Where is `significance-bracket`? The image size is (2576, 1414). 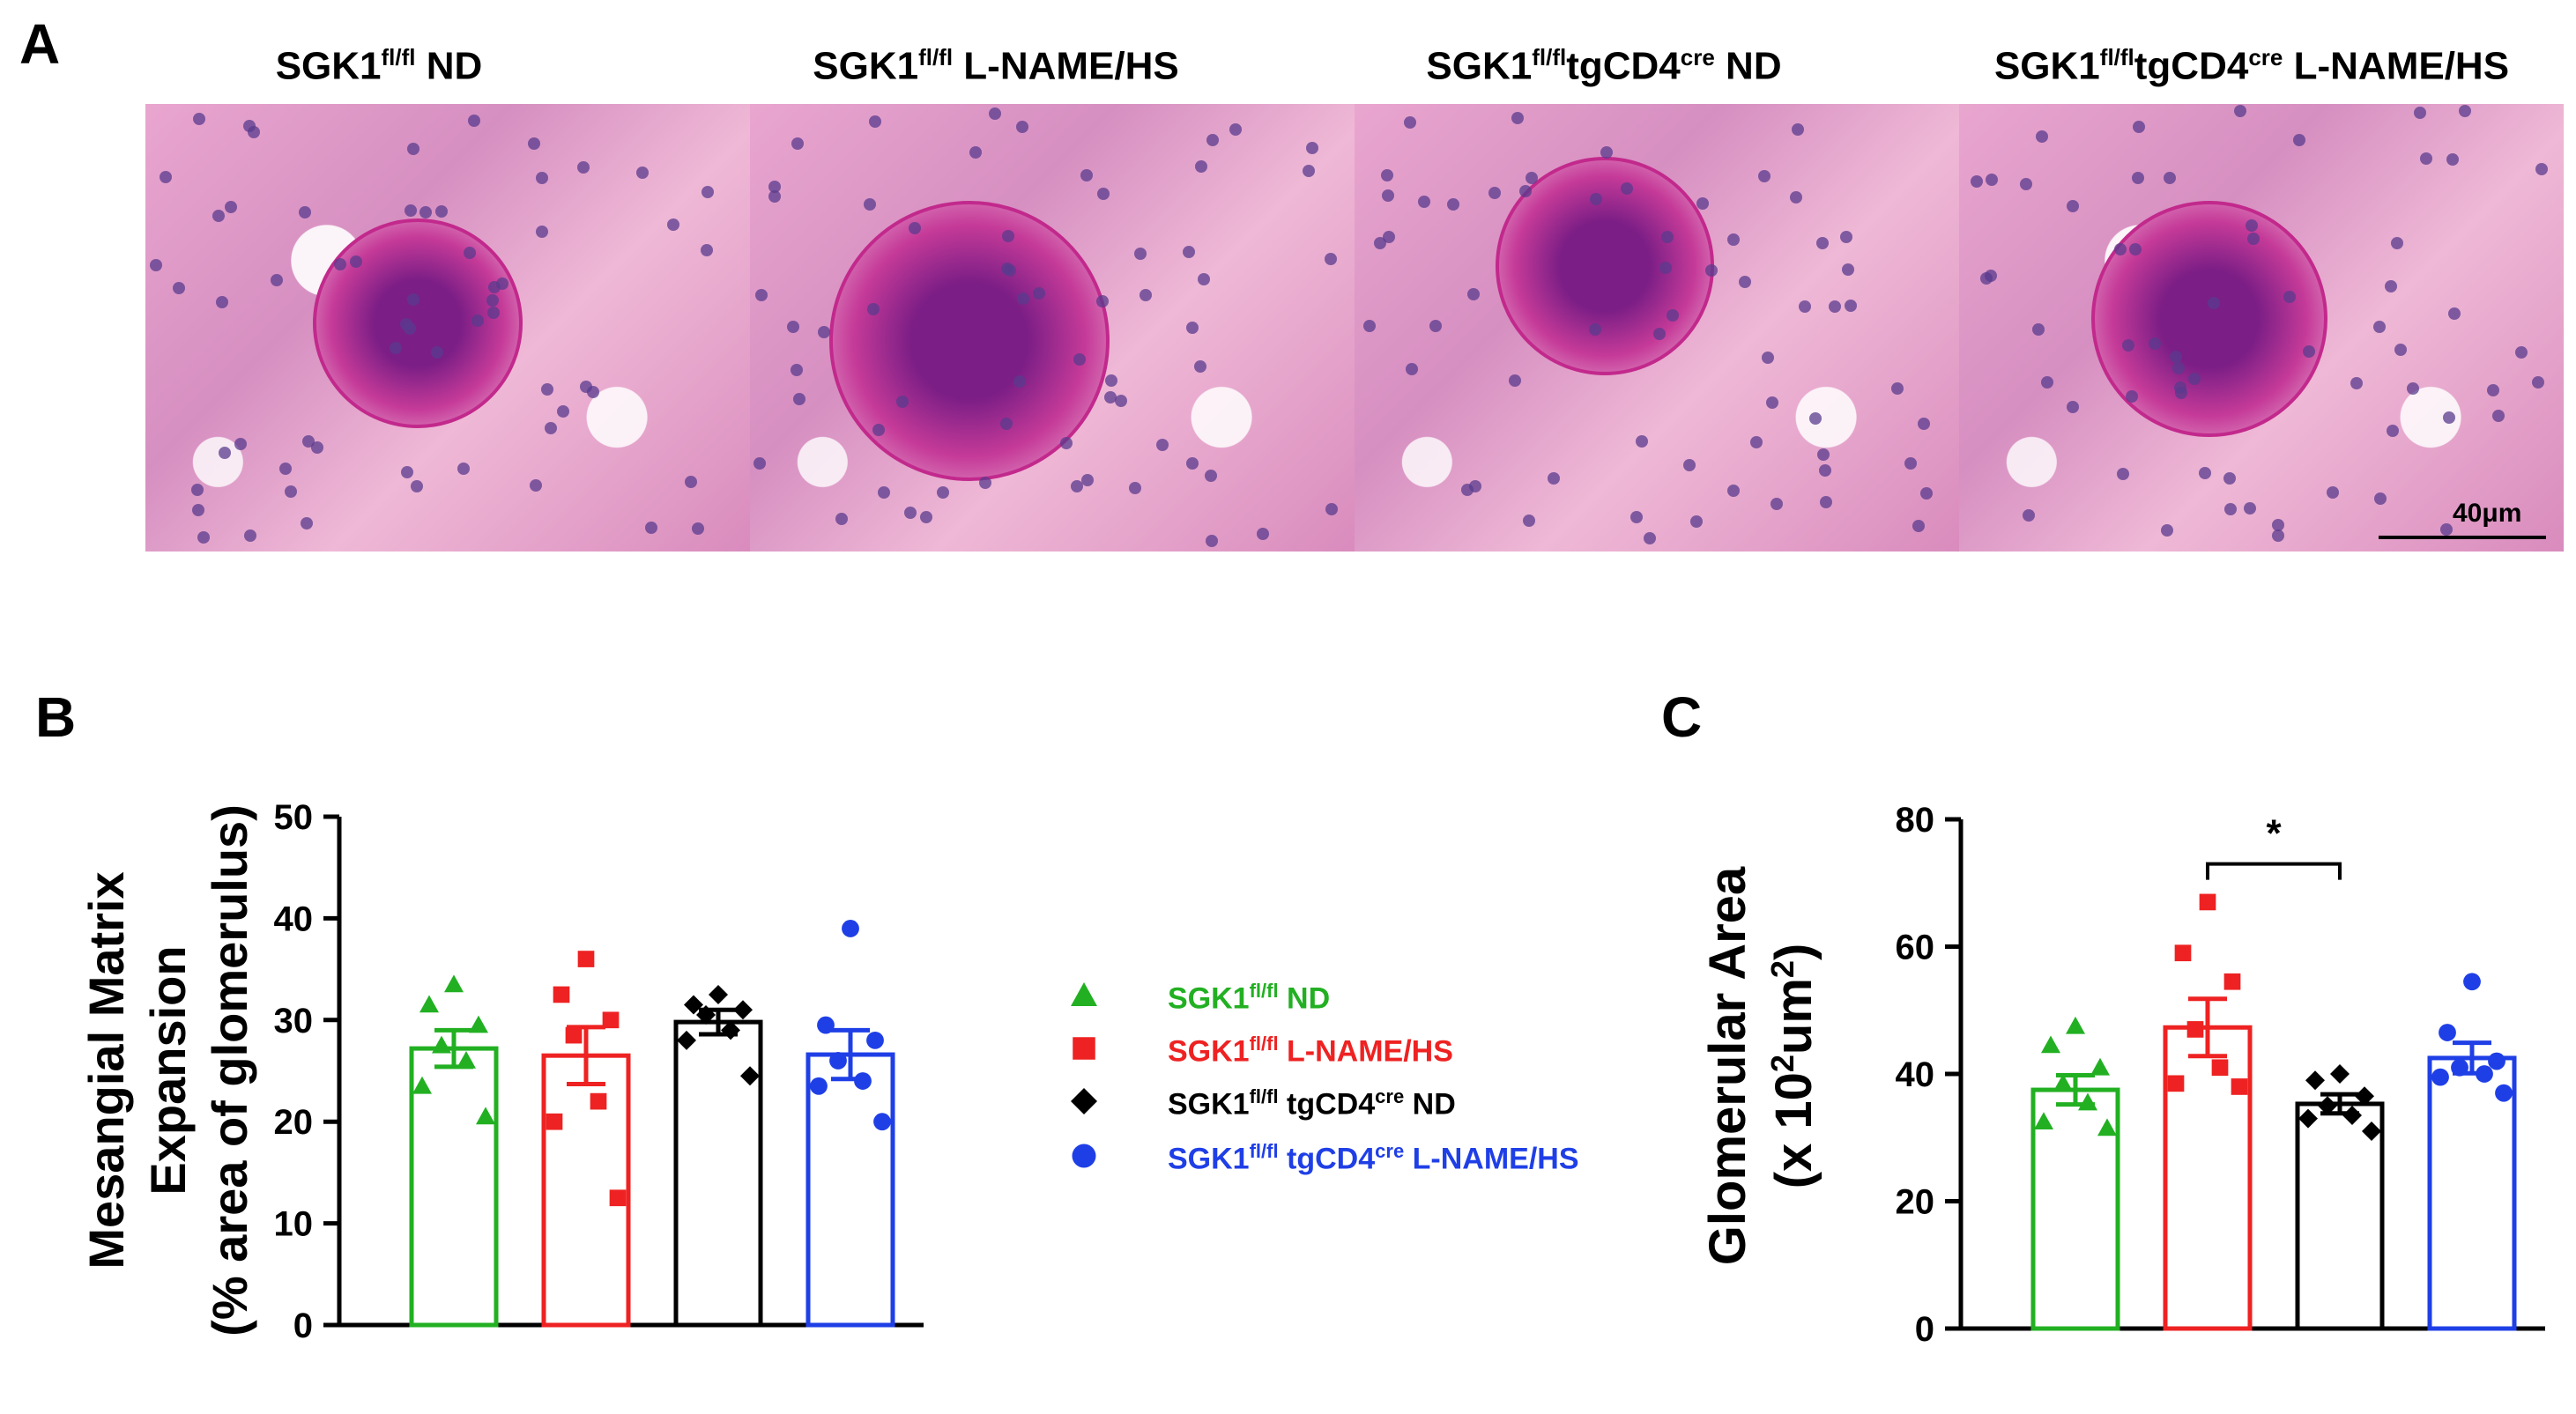 significance-bracket is located at coordinates (2274, 871).